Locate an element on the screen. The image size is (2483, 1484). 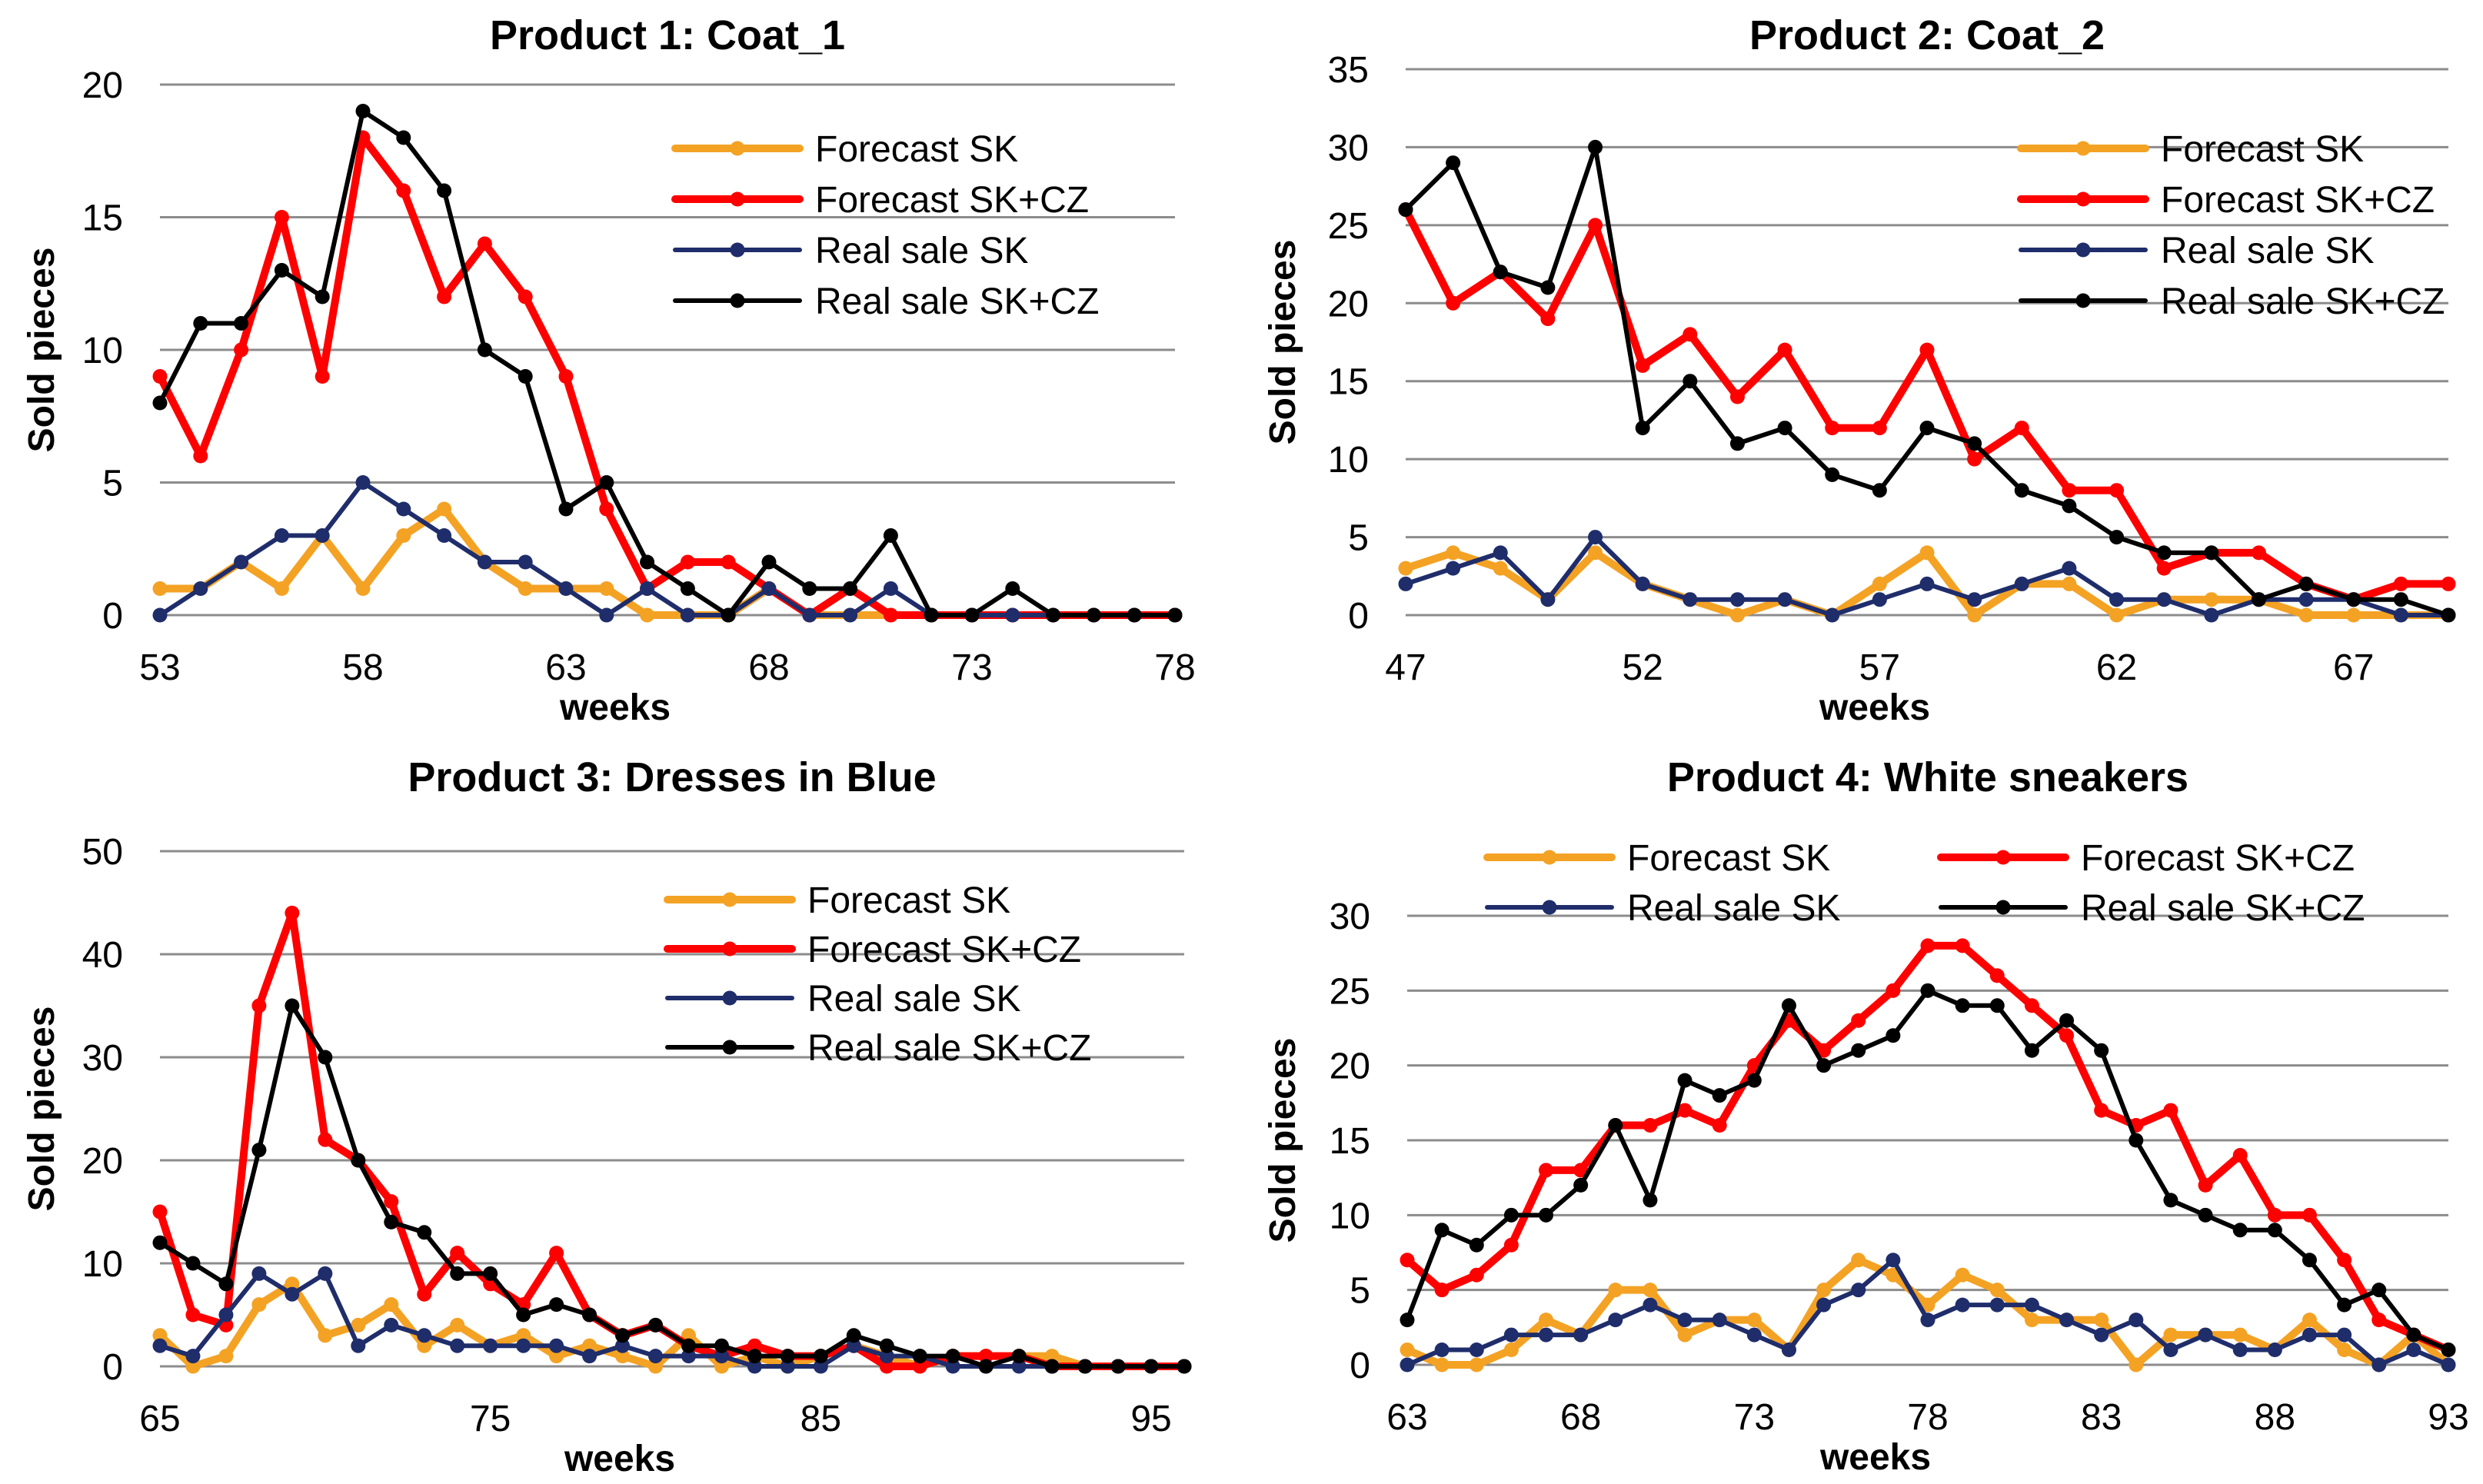
series-line-forecast-sk-cz is located at coordinates (672, 1140).